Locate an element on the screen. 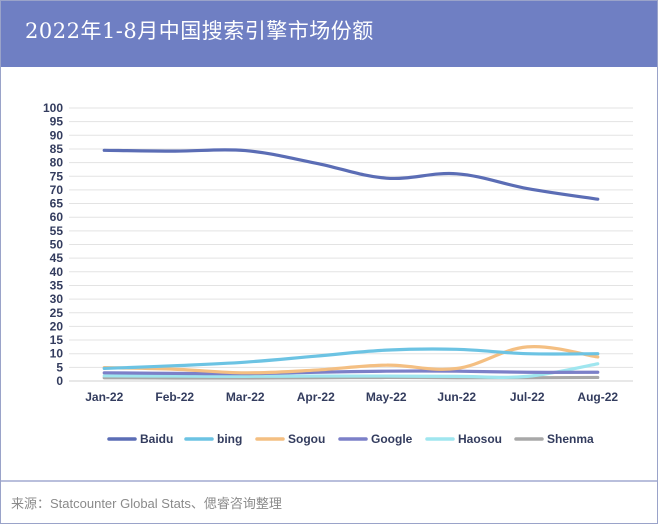 The width and height of the screenshot is (658, 524). y-tick-label: 40 is located at coordinates (57, 272).